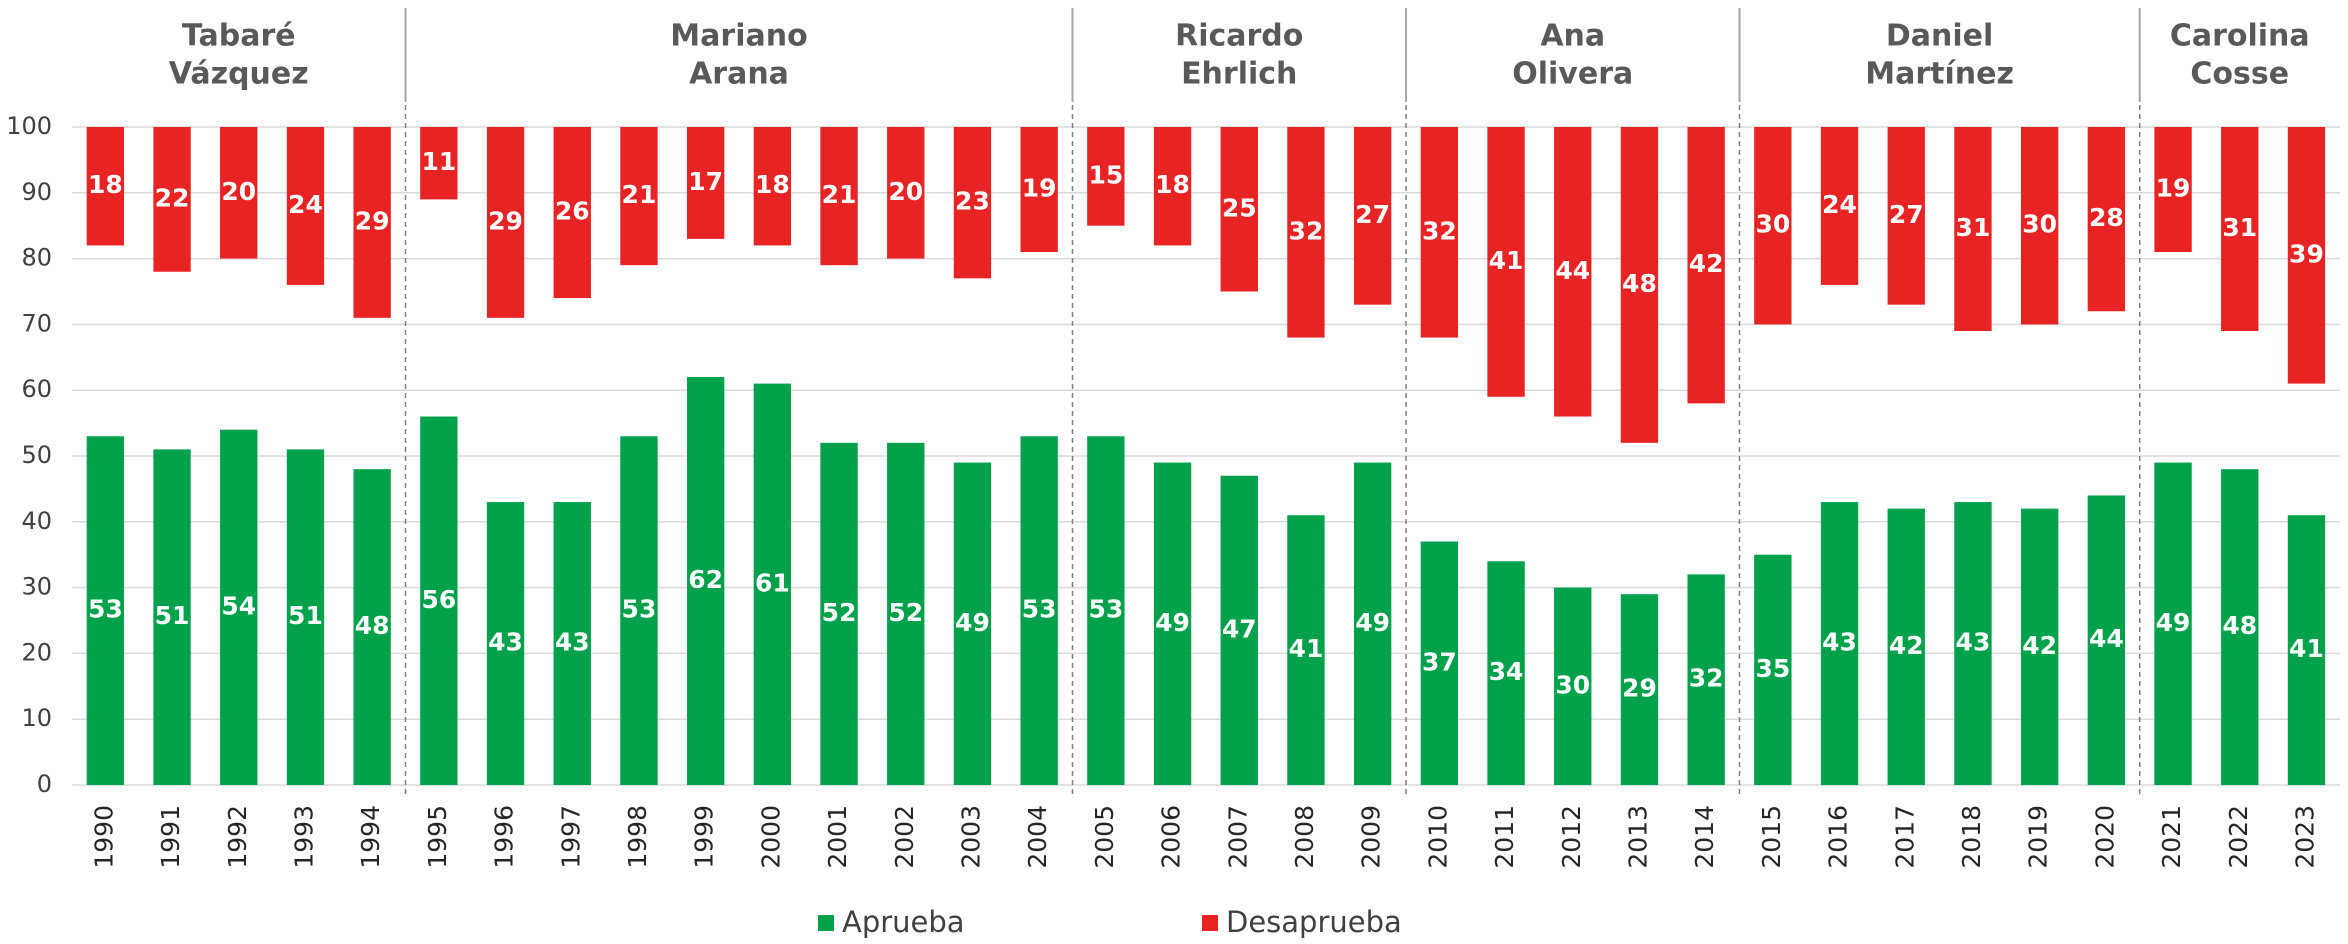  What do you see at coordinates (905, 612) in the screenshot?
I see `data-label: 52` at bounding box center [905, 612].